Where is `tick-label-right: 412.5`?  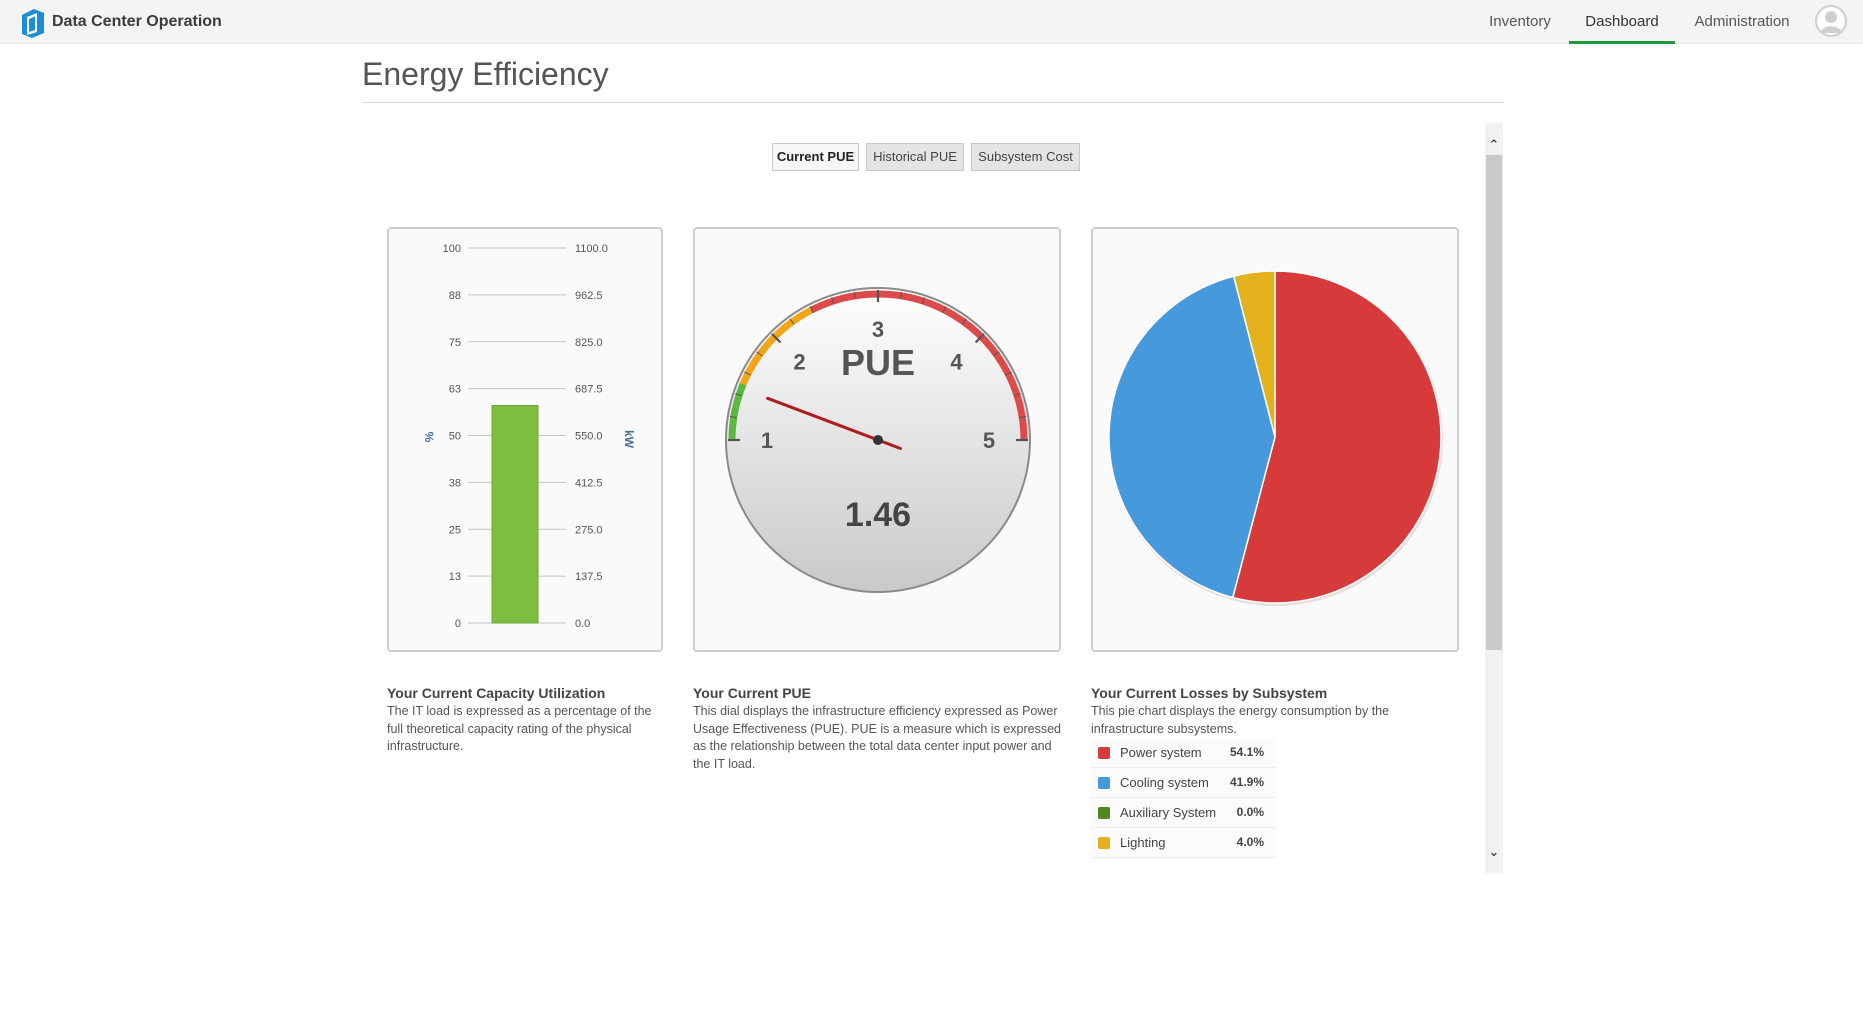 tick-label-right: 412.5 is located at coordinates (589, 483).